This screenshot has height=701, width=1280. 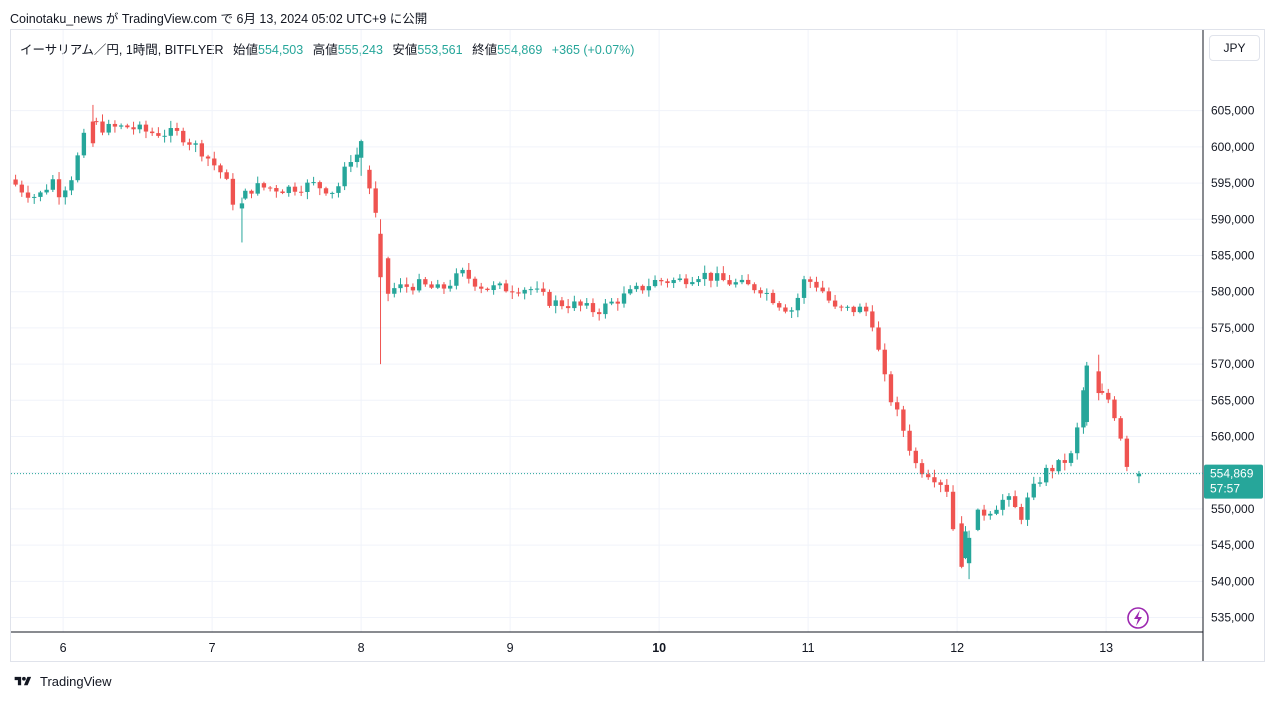 I want to click on tradingview-logo-icon, so click(x=23, y=681).